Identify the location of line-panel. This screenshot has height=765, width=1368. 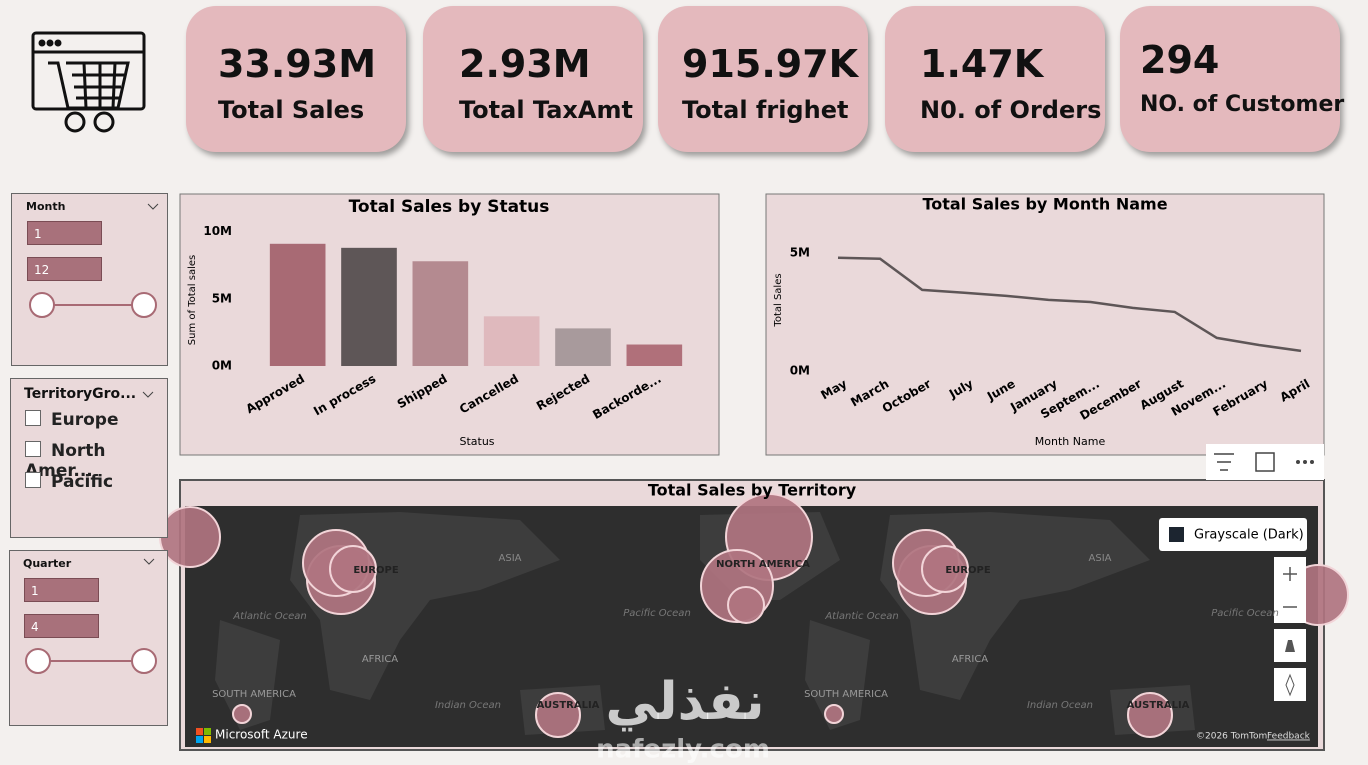
(1045, 324).